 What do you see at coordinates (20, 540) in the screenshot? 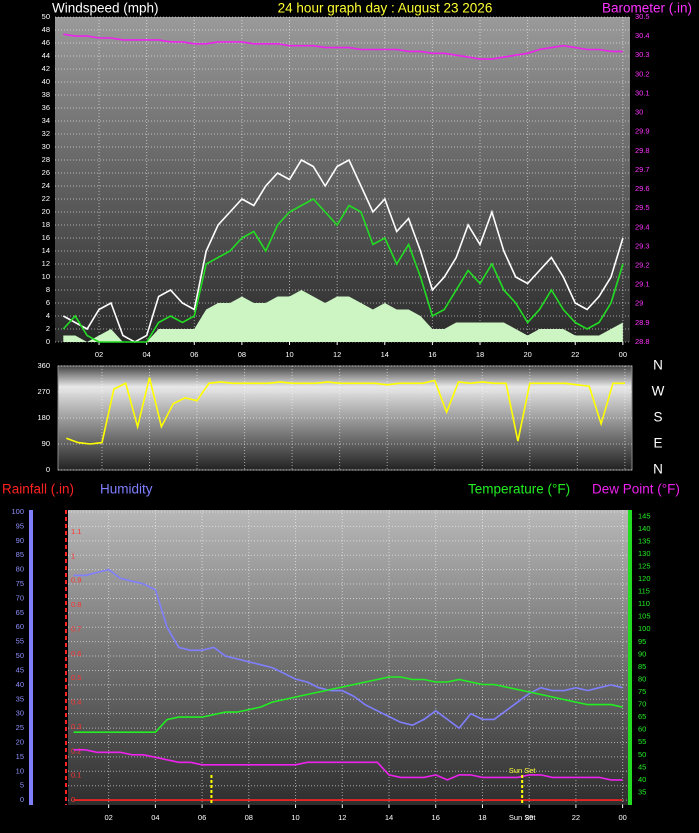
I see `y-tick-label: 90` at bounding box center [20, 540].